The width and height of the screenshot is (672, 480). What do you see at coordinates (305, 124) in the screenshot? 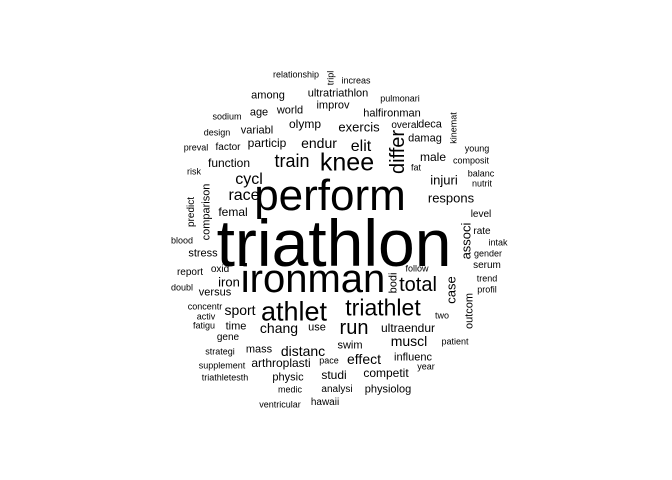
I see `word-olymp: olymp` at bounding box center [305, 124].